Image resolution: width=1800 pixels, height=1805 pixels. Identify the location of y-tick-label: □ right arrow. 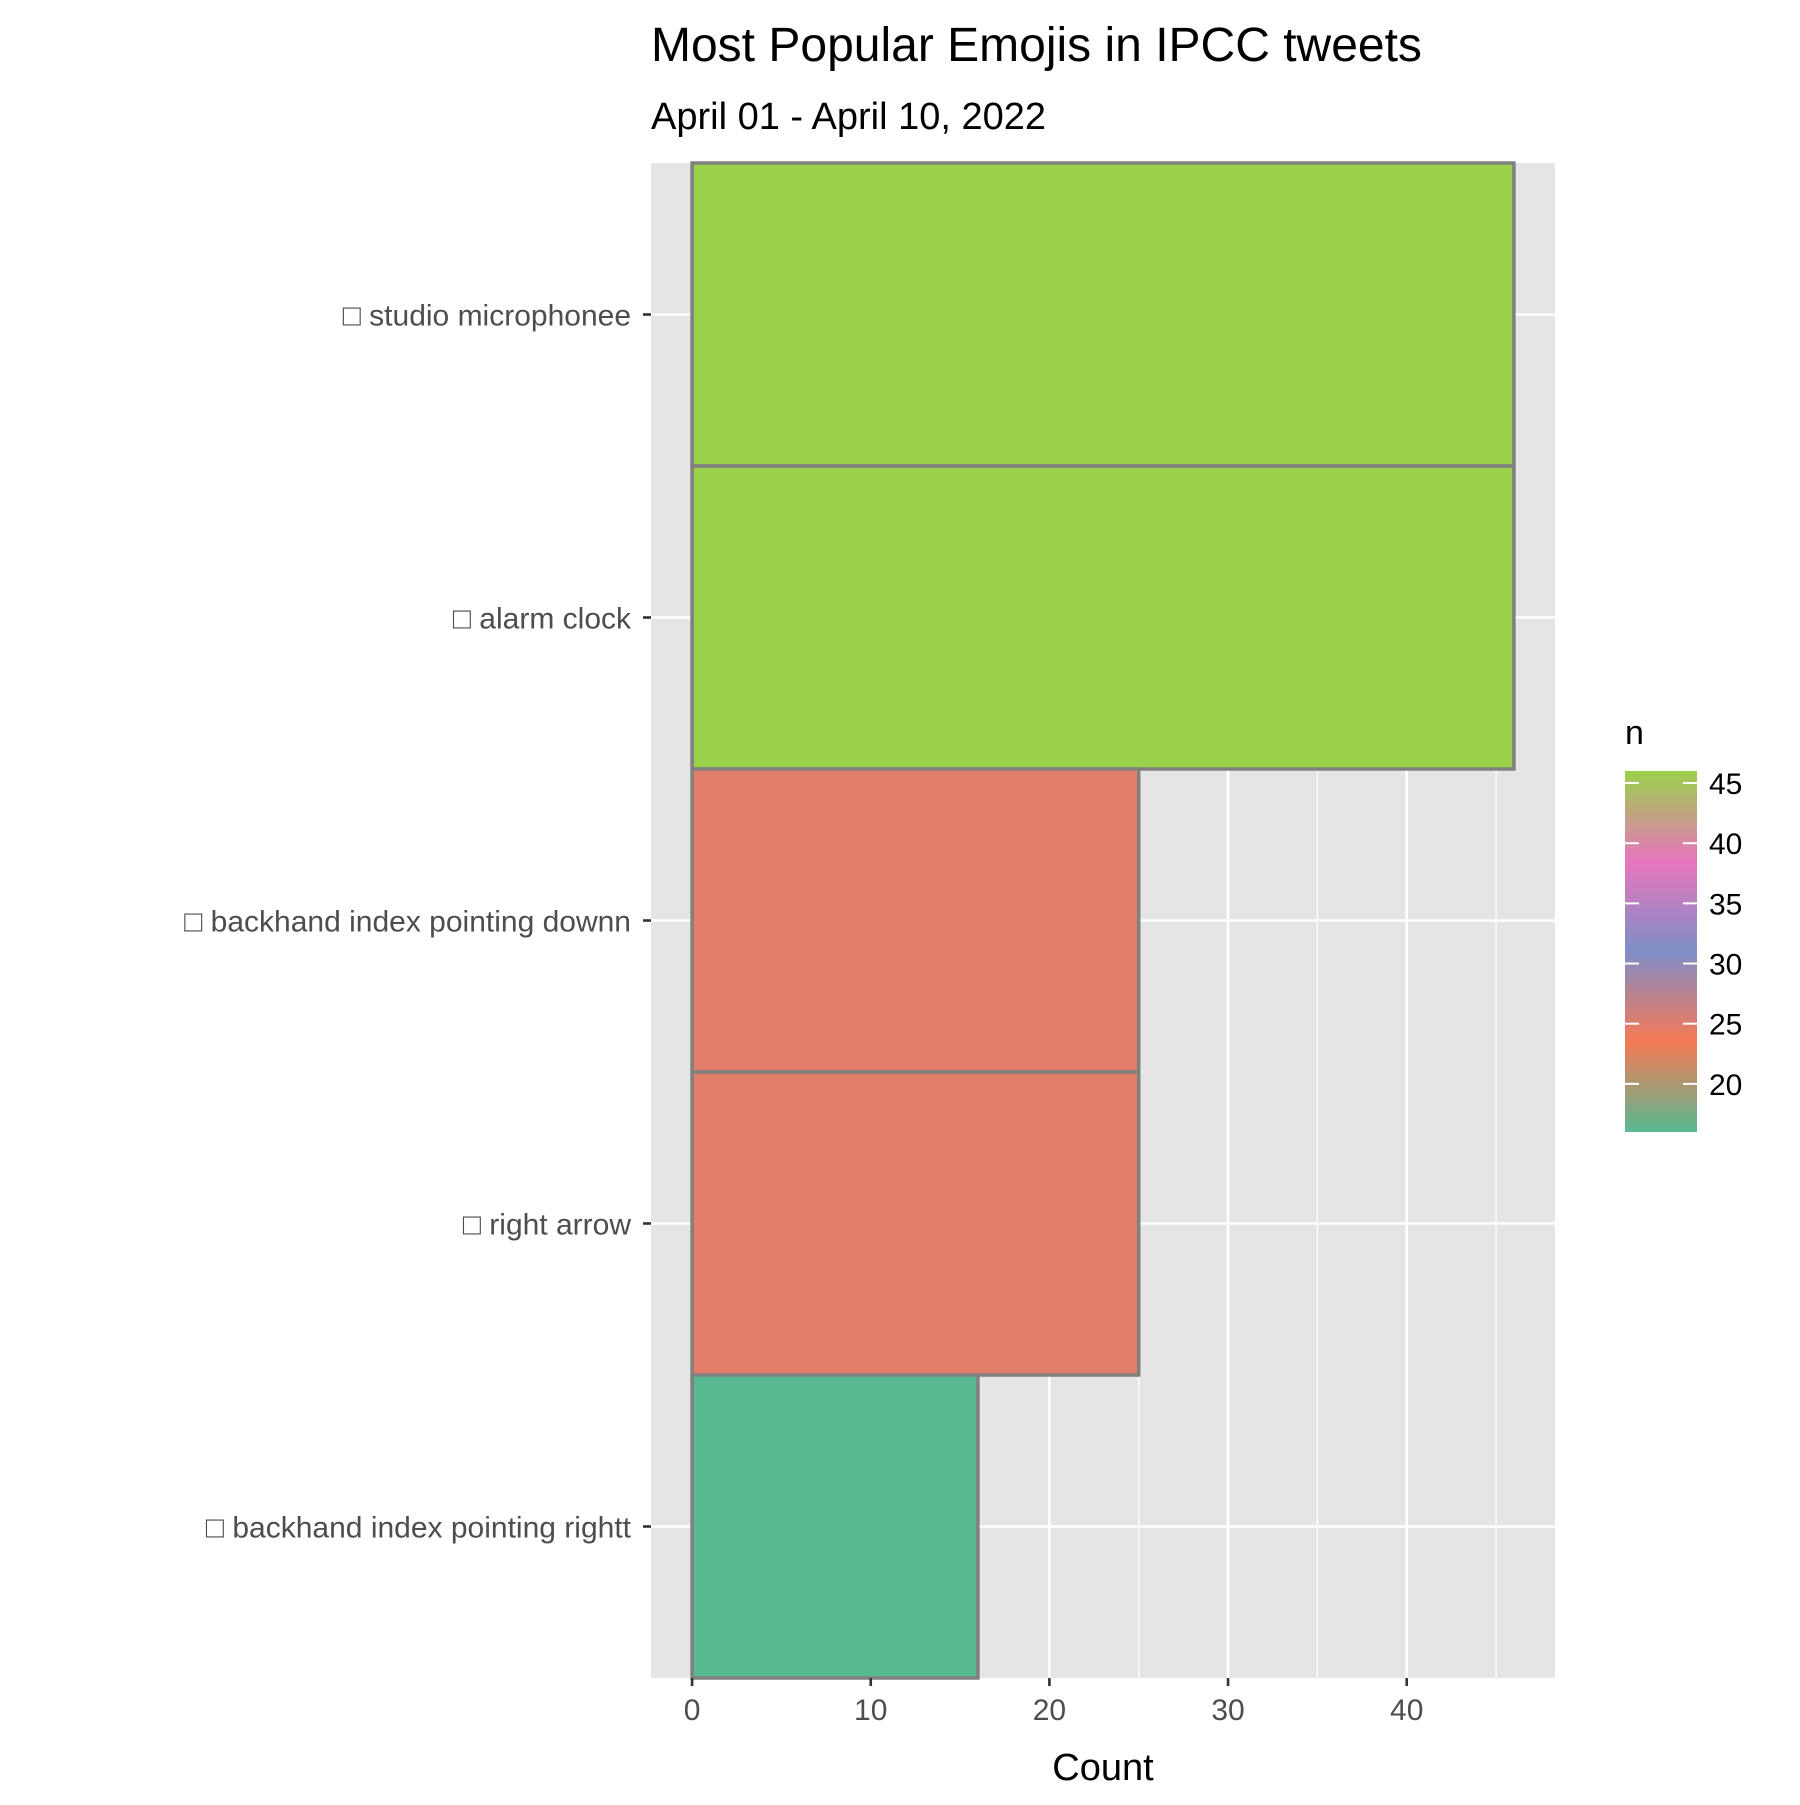
(547, 1225).